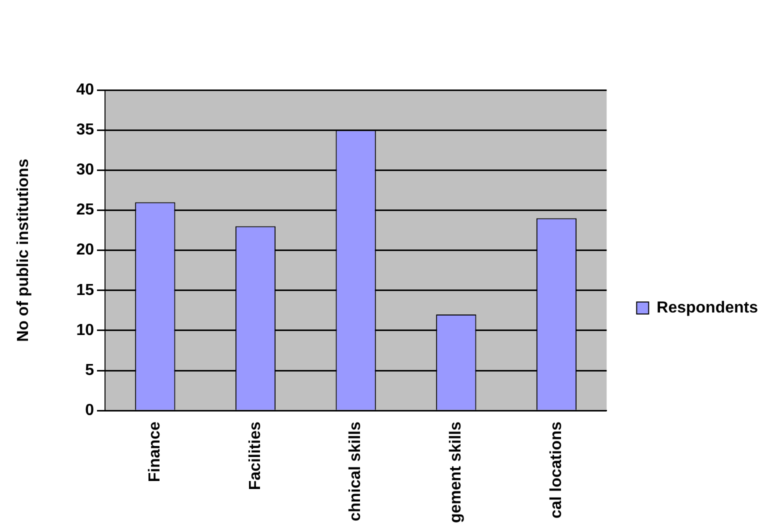 This screenshot has height=526, width=783. What do you see at coordinates (556, 470) in the screenshot?
I see `x-tick-label: cal locations` at bounding box center [556, 470].